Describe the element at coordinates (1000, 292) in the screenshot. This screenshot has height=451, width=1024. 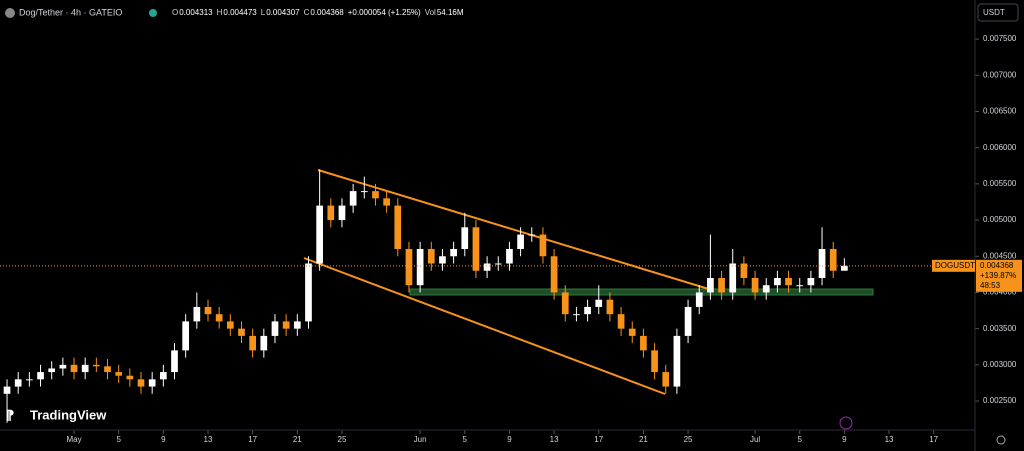
I see `y-tick-label: 0.004000` at that location.